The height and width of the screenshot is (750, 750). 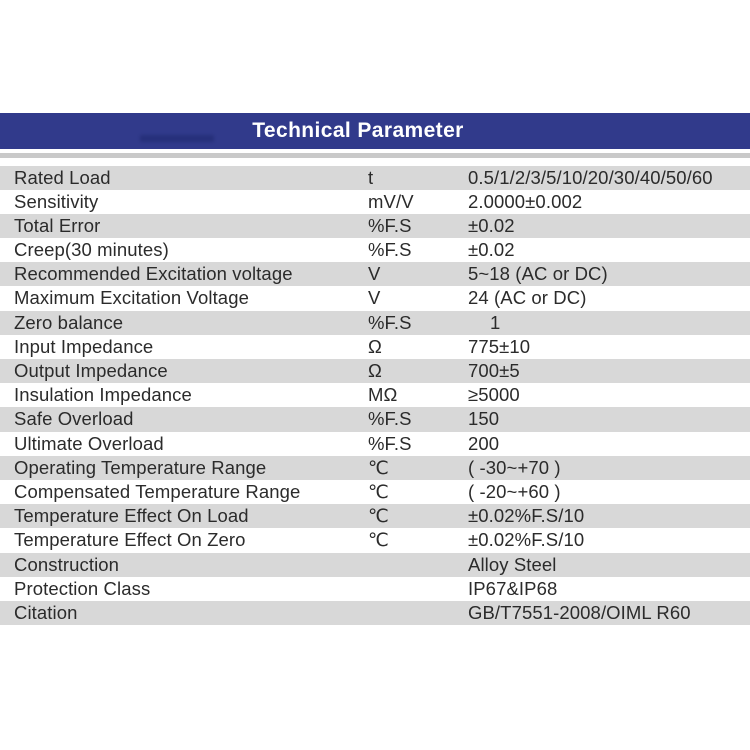 I want to click on param-value-cell: 700±5, so click(x=494, y=370).